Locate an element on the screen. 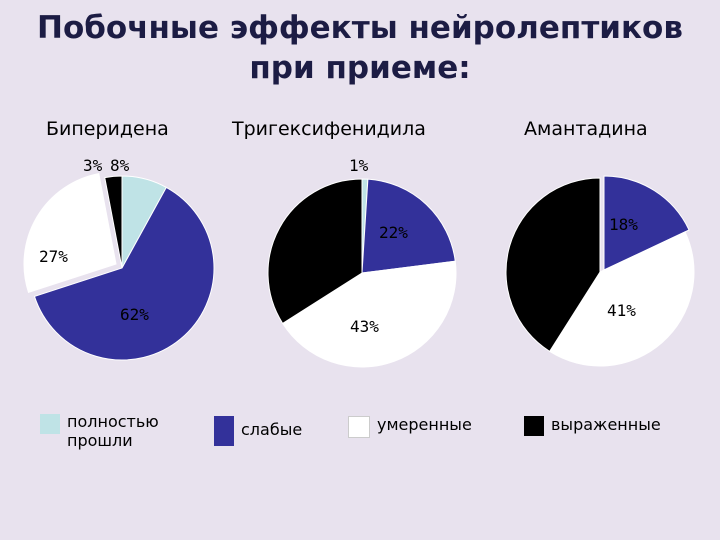 The width and height of the screenshot is (720, 540). pie-chart-0: 8% 3% 27% 62% is located at coordinates (119, 258).